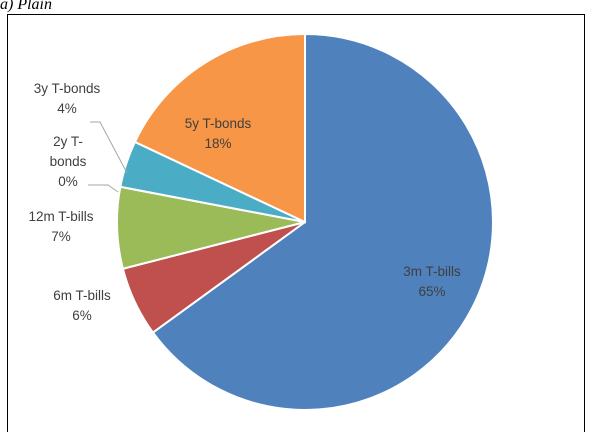 This screenshot has width=594, height=432. What do you see at coordinates (68, 181) in the screenshot?
I see `percent-label: 0%` at bounding box center [68, 181].